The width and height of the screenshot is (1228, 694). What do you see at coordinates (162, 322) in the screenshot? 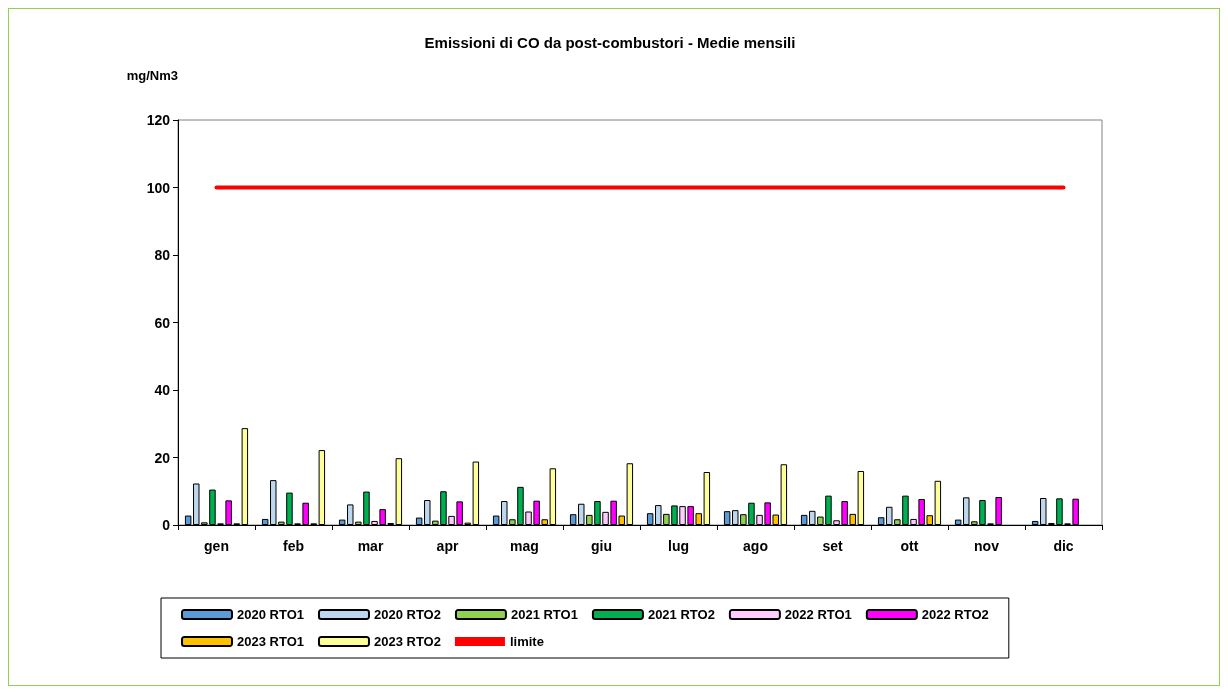
I see `y-tick-label: 60` at bounding box center [162, 322].